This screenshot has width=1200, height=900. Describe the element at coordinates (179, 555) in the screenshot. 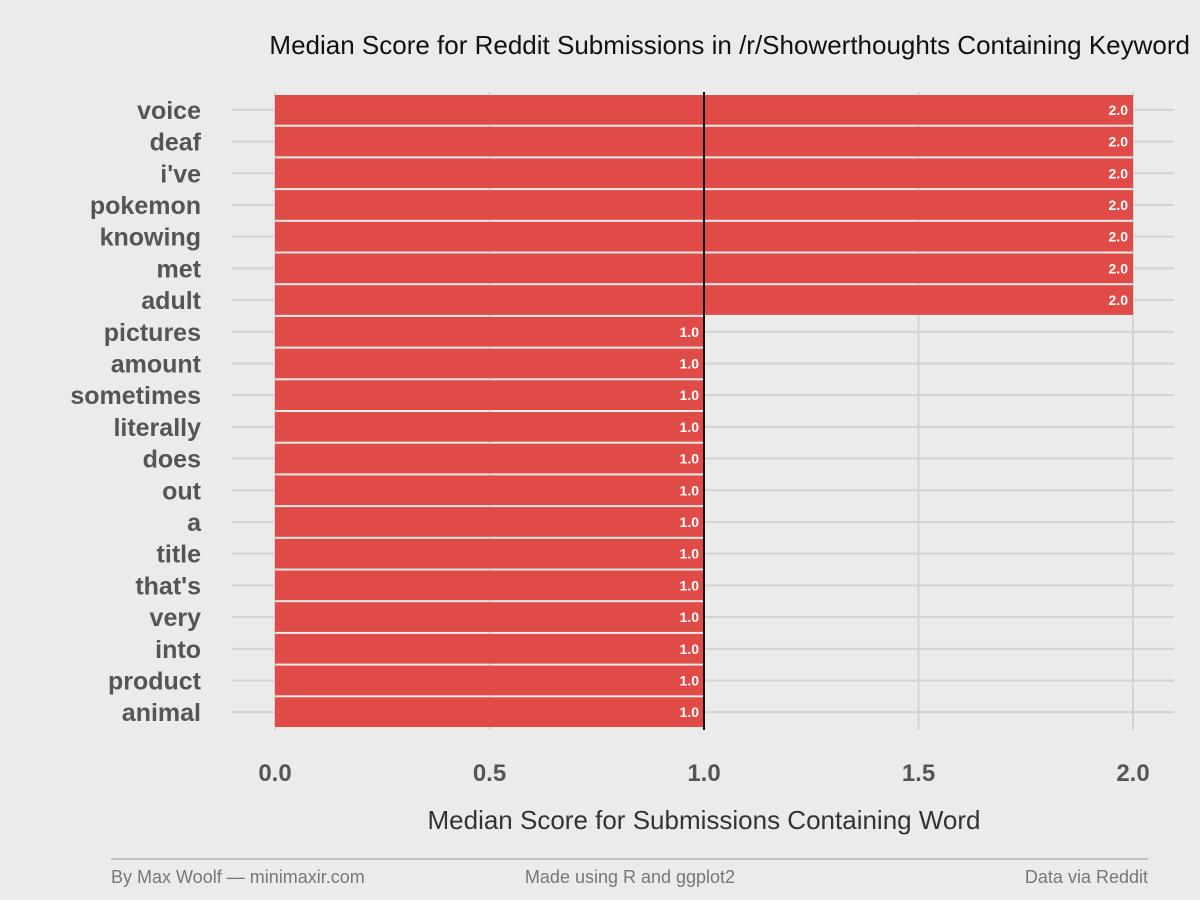

I see `category-label: title` at that location.